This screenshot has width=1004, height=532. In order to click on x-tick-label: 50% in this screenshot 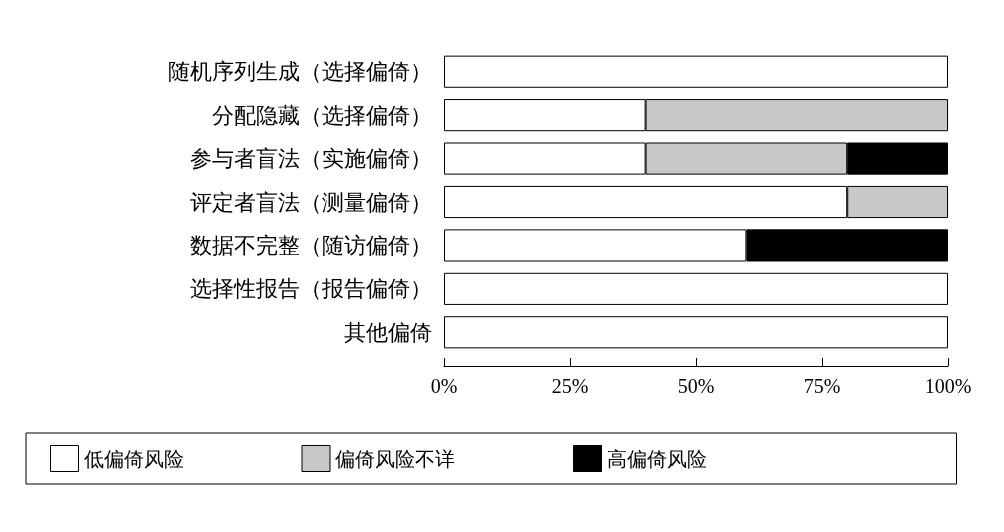, I will do `click(696, 386)`.